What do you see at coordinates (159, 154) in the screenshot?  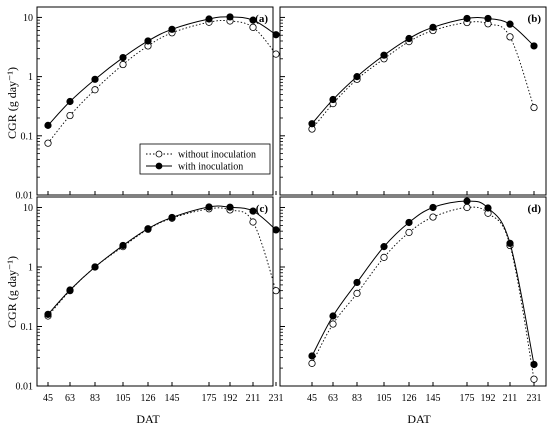 I see `legend-marker` at bounding box center [159, 154].